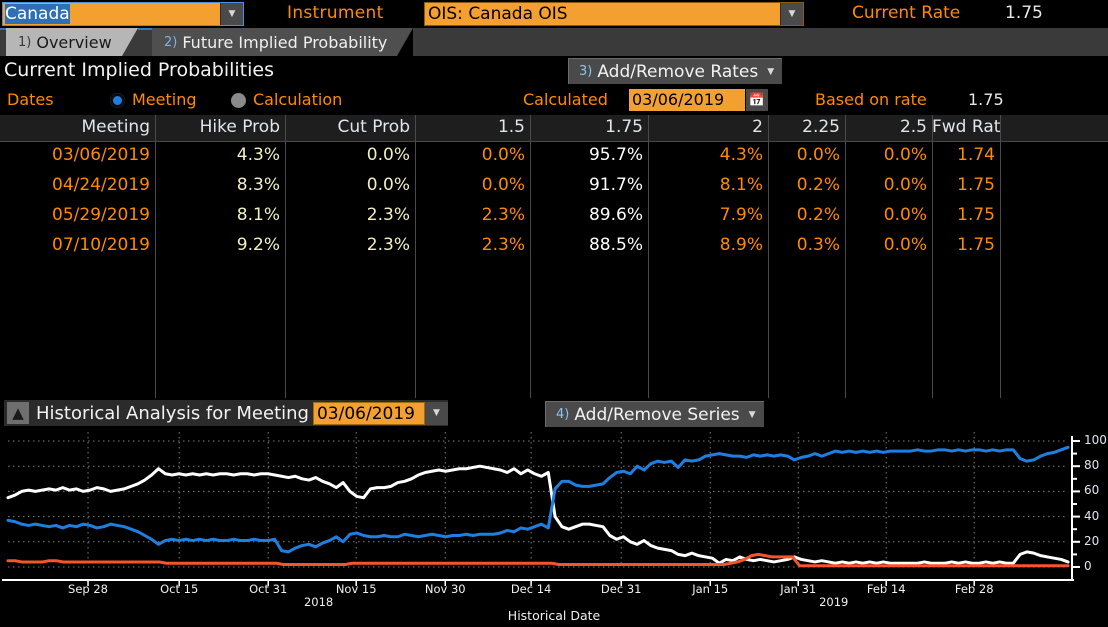  Describe the element at coordinates (986, 99) in the screenshot. I see `based-on-rate-value: 1.75` at that location.